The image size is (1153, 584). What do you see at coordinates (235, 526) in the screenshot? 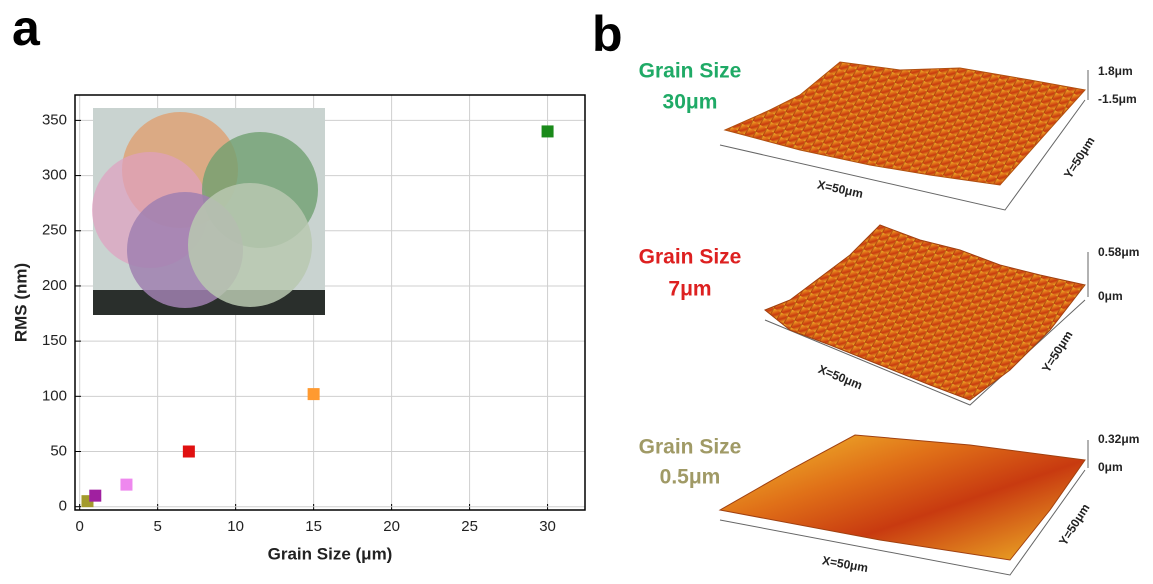
I see `x-tick-label: 10` at bounding box center [235, 526].